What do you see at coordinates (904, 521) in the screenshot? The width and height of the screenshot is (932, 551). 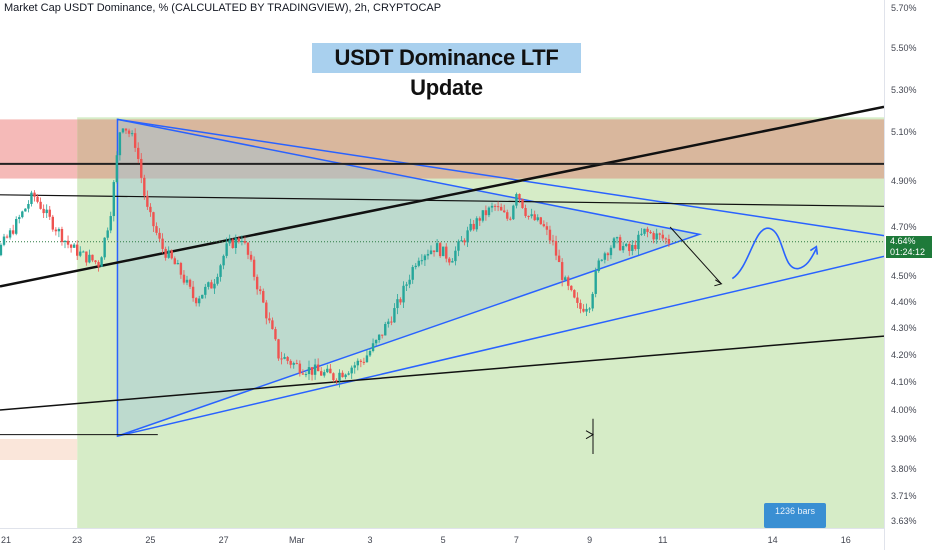 I see `y-tick-label: 3.63%` at bounding box center [904, 521].